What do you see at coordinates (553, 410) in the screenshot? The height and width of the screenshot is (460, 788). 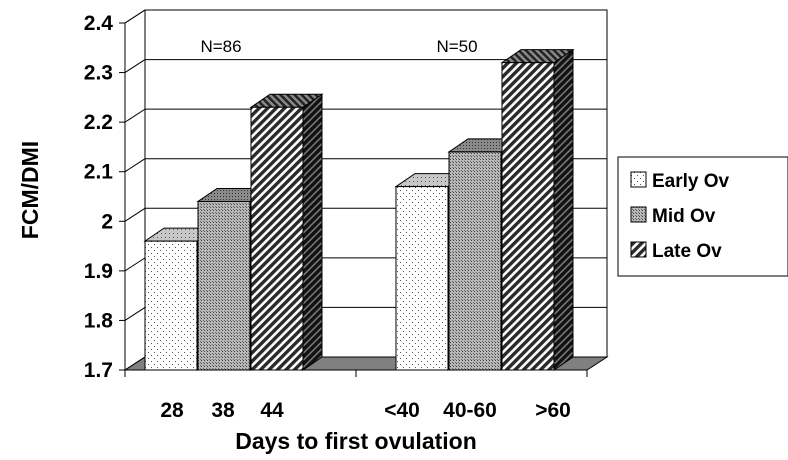 I see `x-tick-label: >60` at bounding box center [553, 410].